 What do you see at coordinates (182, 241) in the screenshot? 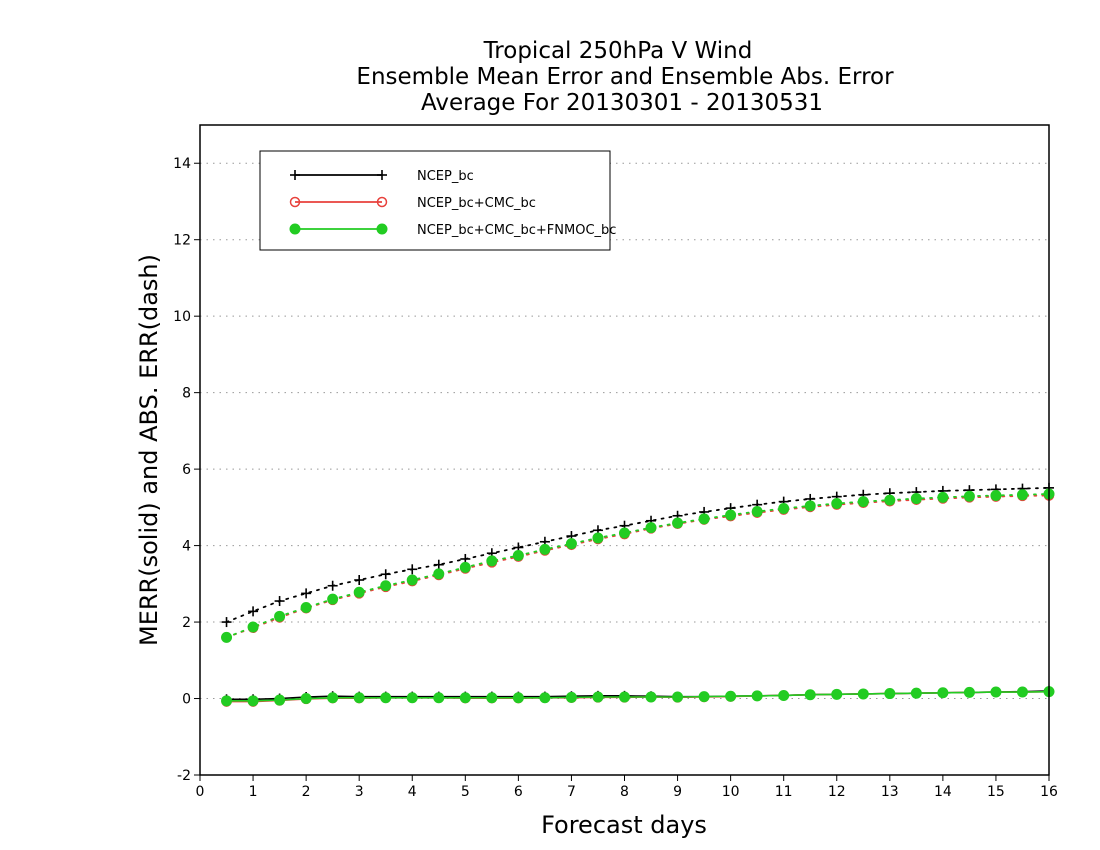
I see `y-tick-label-7: 12` at bounding box center [182, 241].